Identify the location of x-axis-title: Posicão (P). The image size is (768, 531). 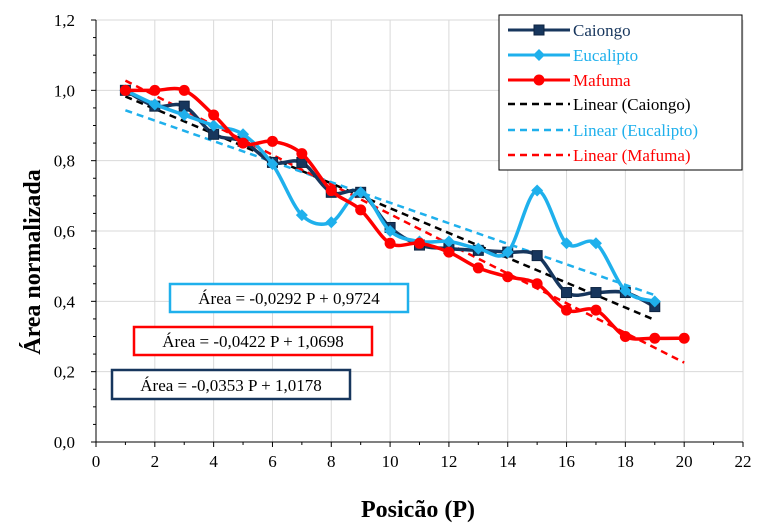
(418, 510).